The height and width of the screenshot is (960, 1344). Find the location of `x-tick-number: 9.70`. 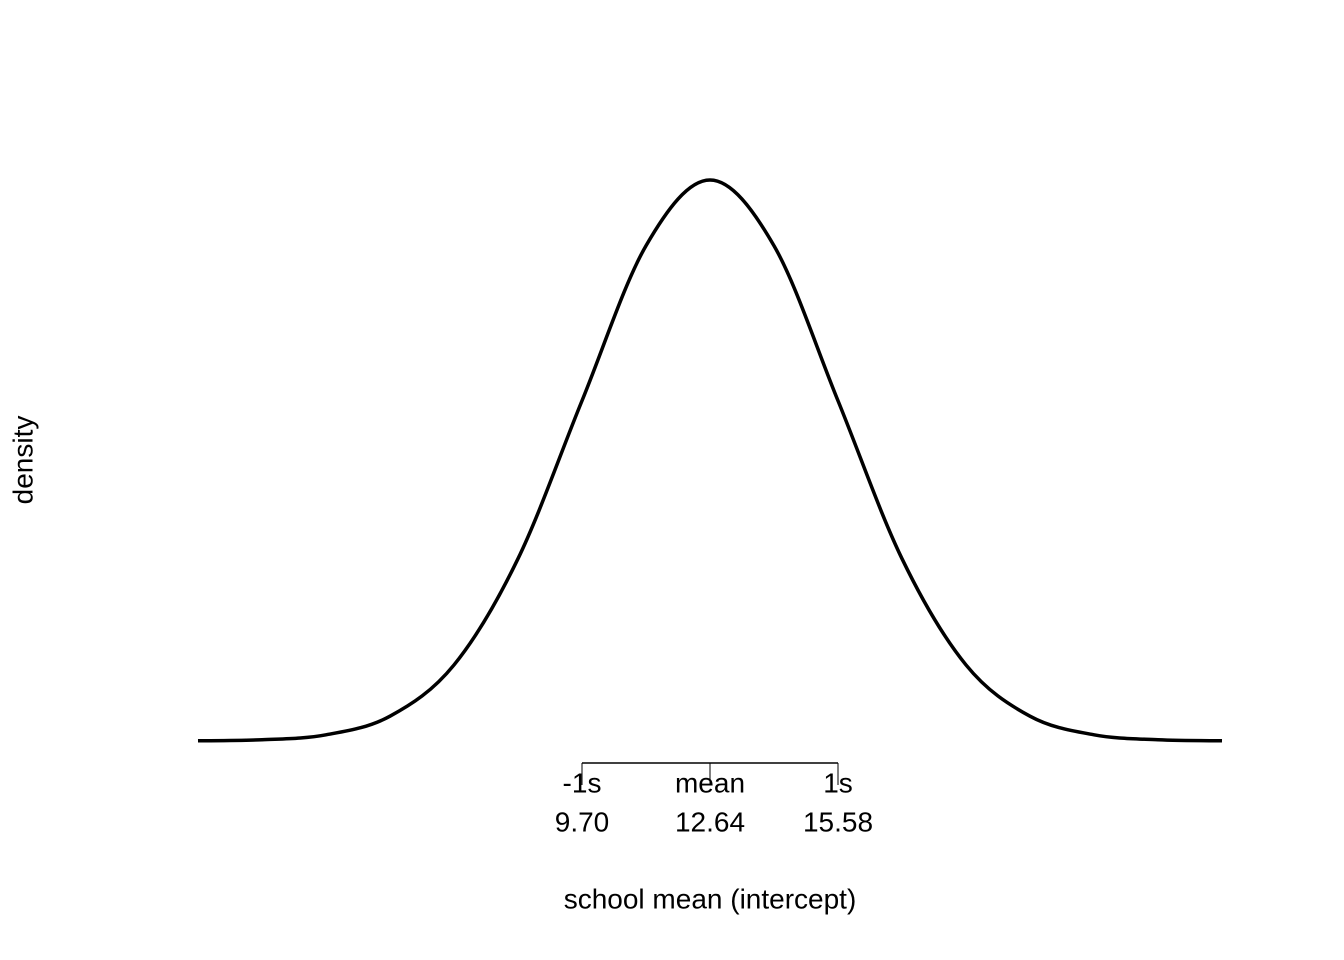

x-tick-number: 9.70 is located at coordinates (582, 821).